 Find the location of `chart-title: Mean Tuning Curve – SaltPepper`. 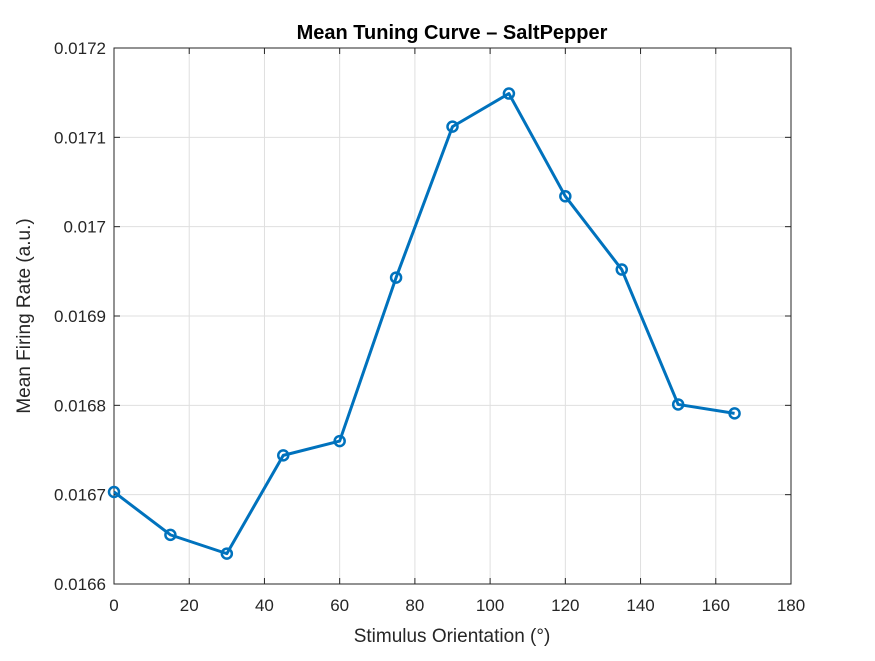

chart-title: Mean Tuning Curve – SaltPepper is located at coordinates (452, 33).